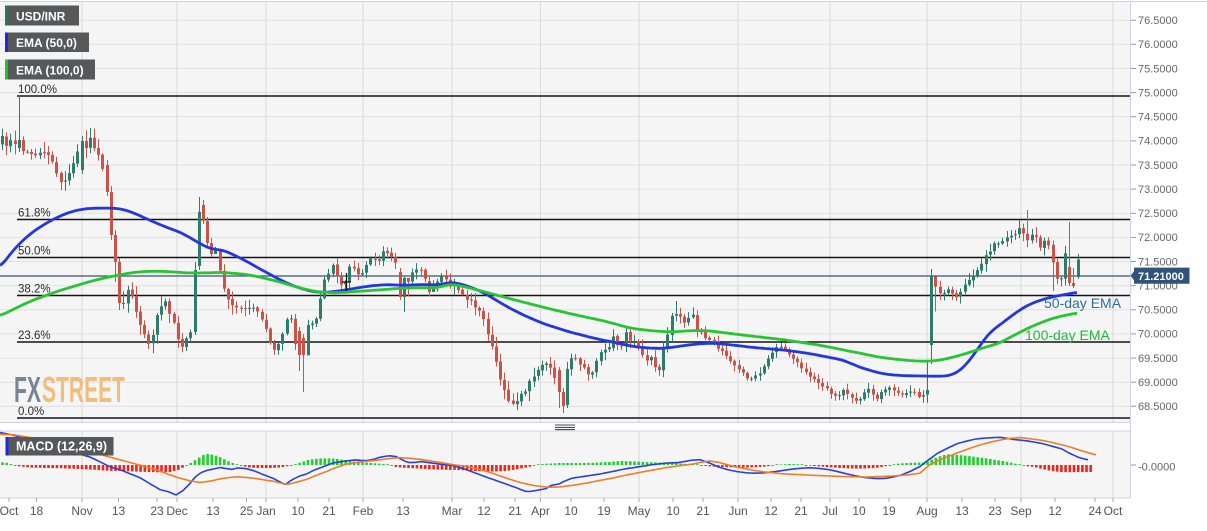  I want to click on svg-text: 73.0000, so click(1158, 190).